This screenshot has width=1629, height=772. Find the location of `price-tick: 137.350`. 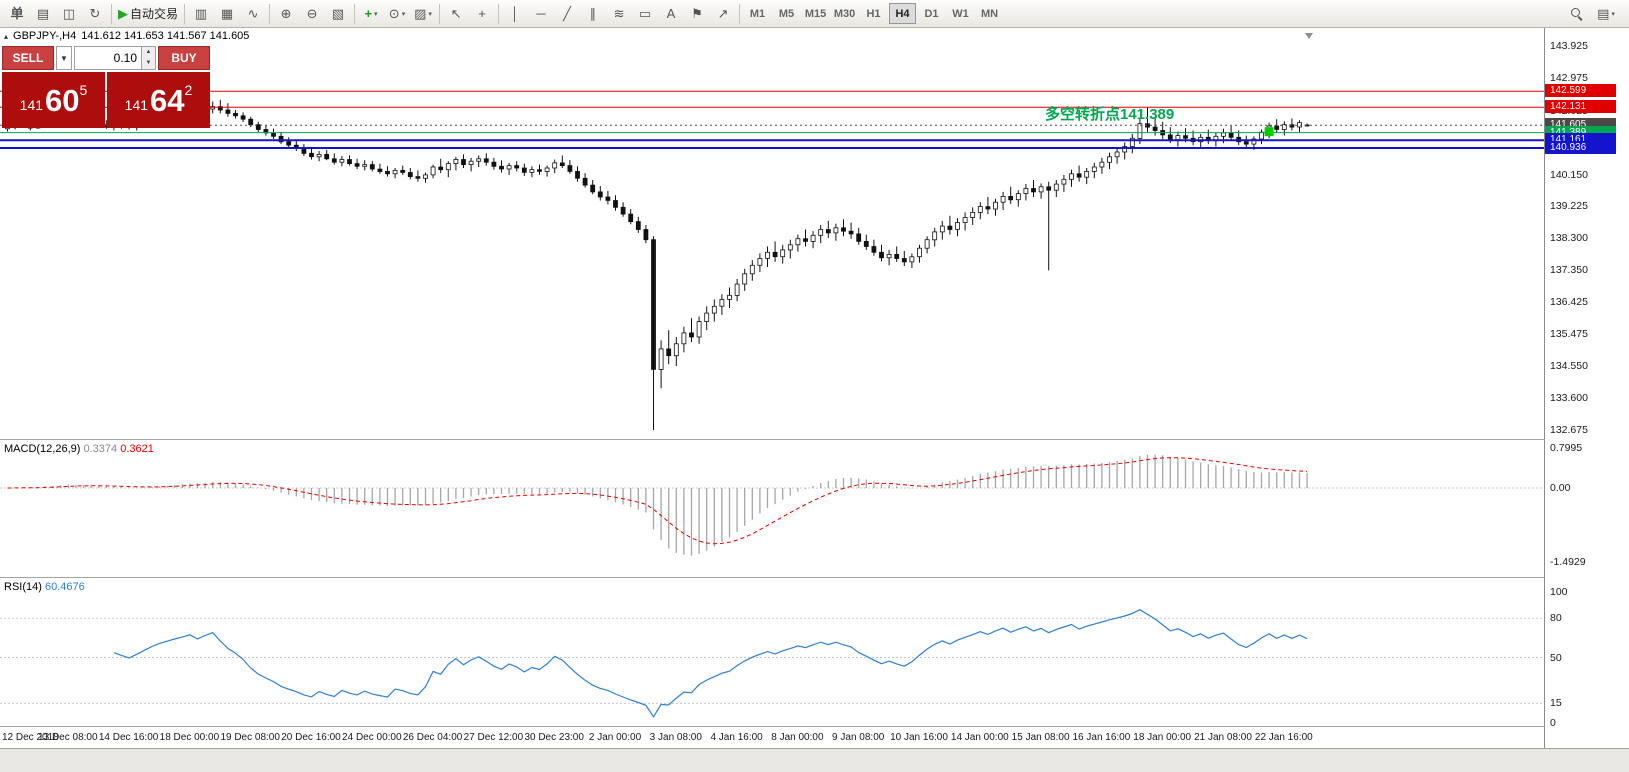

price-tick: 137.350 is located at coordinates (1569, 270).